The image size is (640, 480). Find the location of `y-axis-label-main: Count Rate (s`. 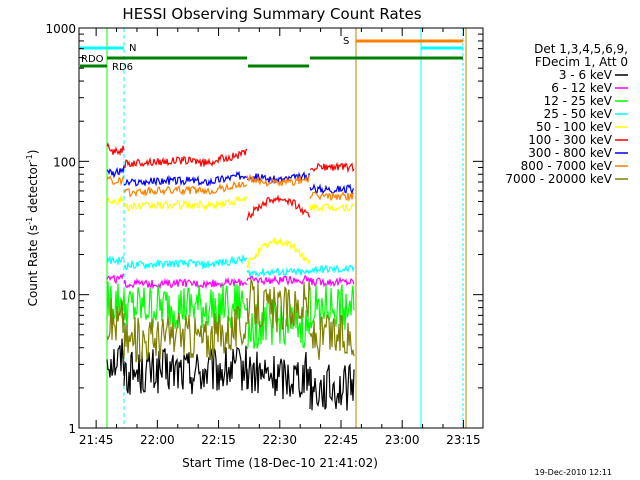

y-axis-label-main: Count Rate (s is located at coordinates (33, 266).